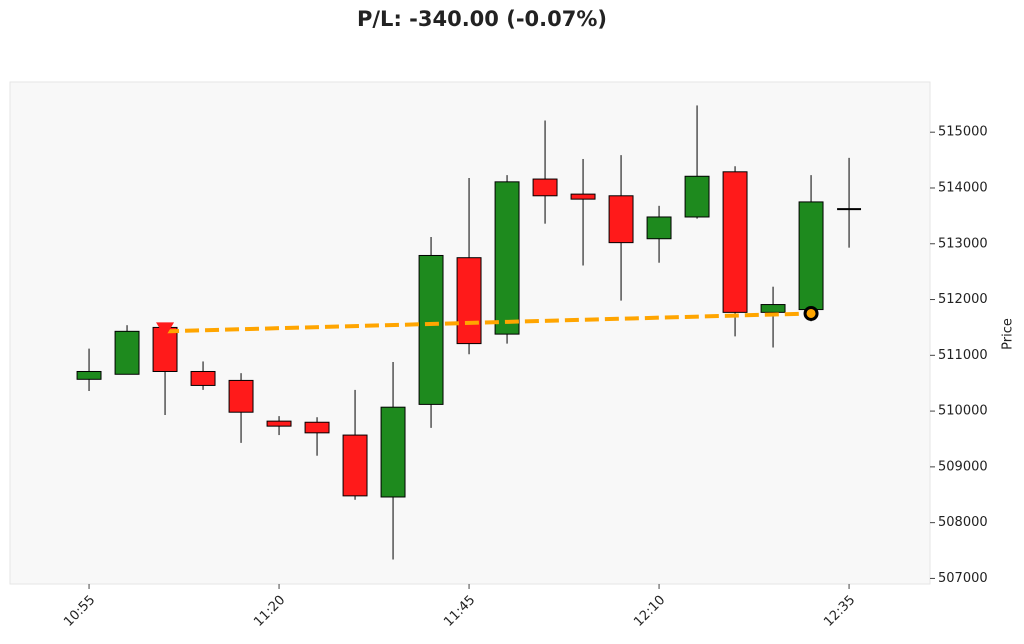  I want to click on chart-title: P/L: -340.00 (-0.07%), so click(482, 19).